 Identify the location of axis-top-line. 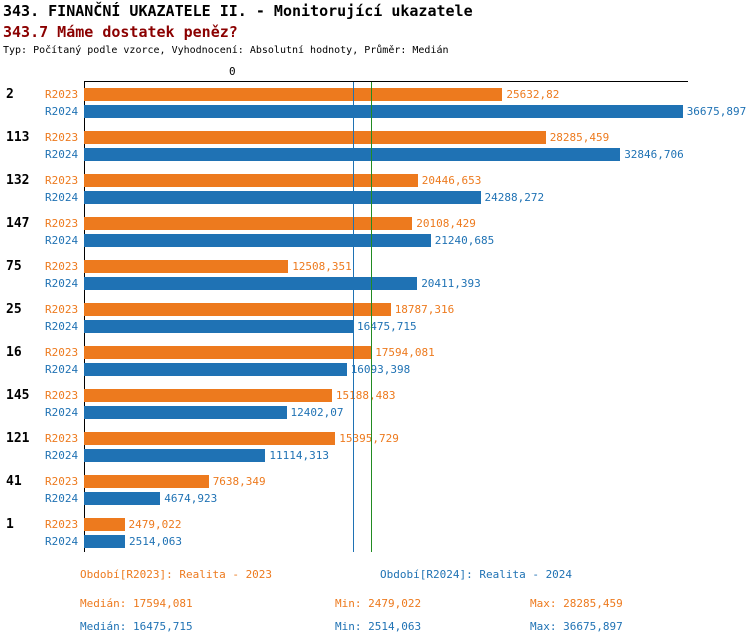
(386, 81).